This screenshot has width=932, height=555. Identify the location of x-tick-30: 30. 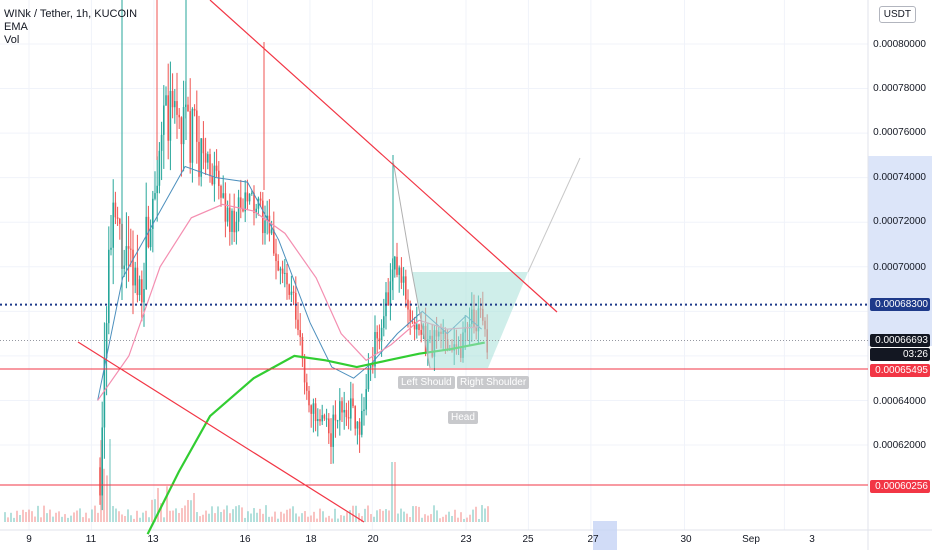
(686, 539).